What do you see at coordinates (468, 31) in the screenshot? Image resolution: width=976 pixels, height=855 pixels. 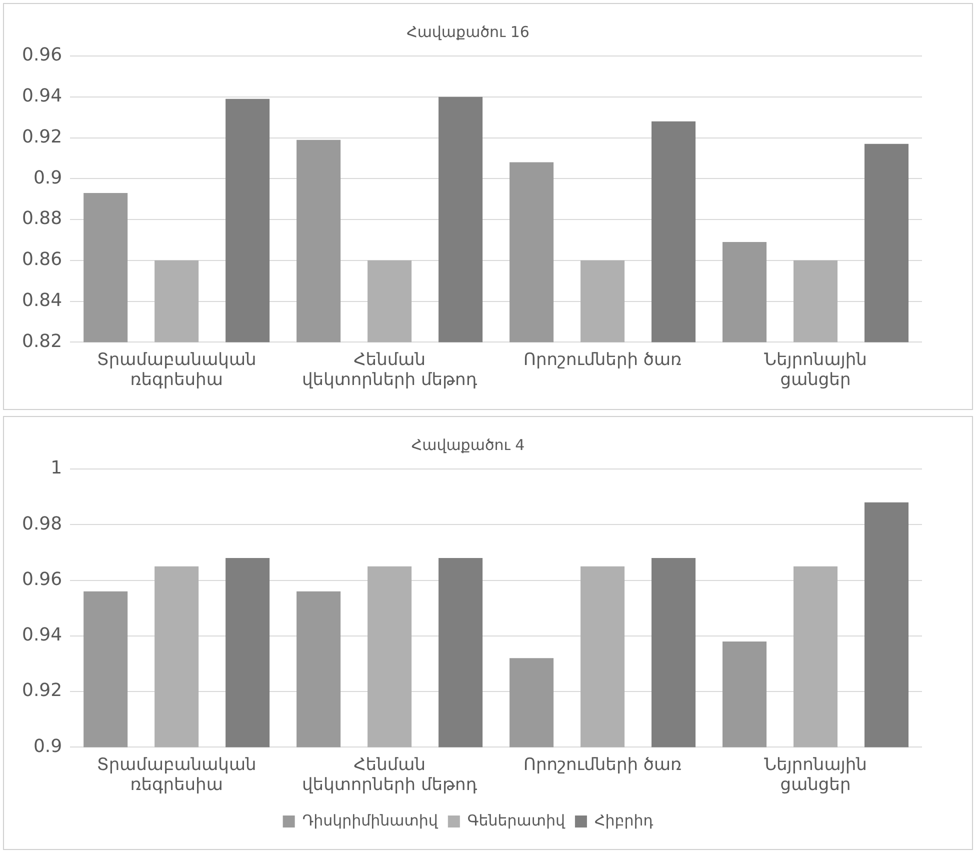 I see `chart-title: Հավաքածու 16` at bounding box center [468, 31].